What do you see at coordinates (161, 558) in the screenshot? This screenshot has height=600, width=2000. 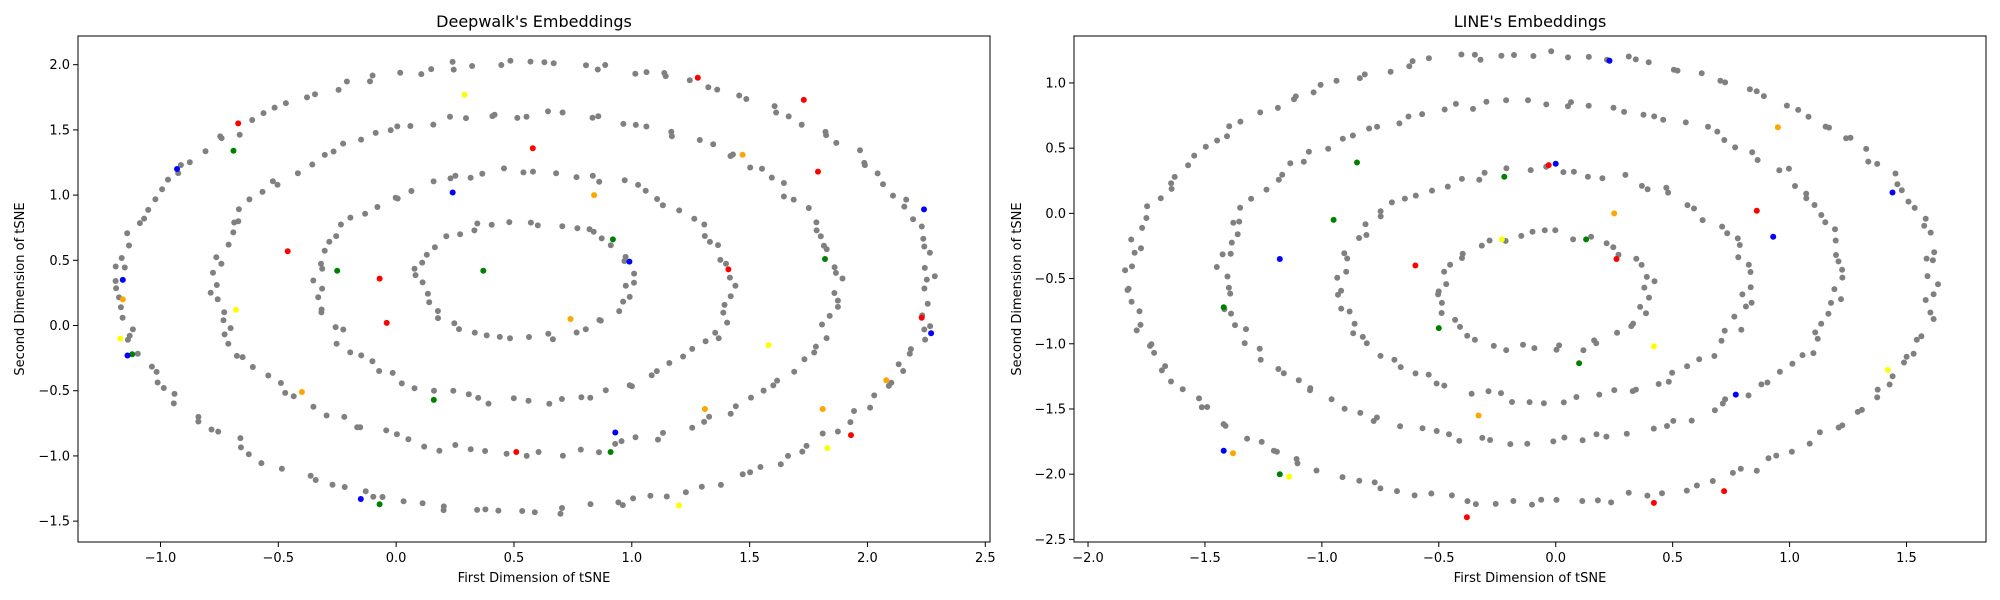 I see `x-tick-label: −1.0` at bounding box center [161, 558].